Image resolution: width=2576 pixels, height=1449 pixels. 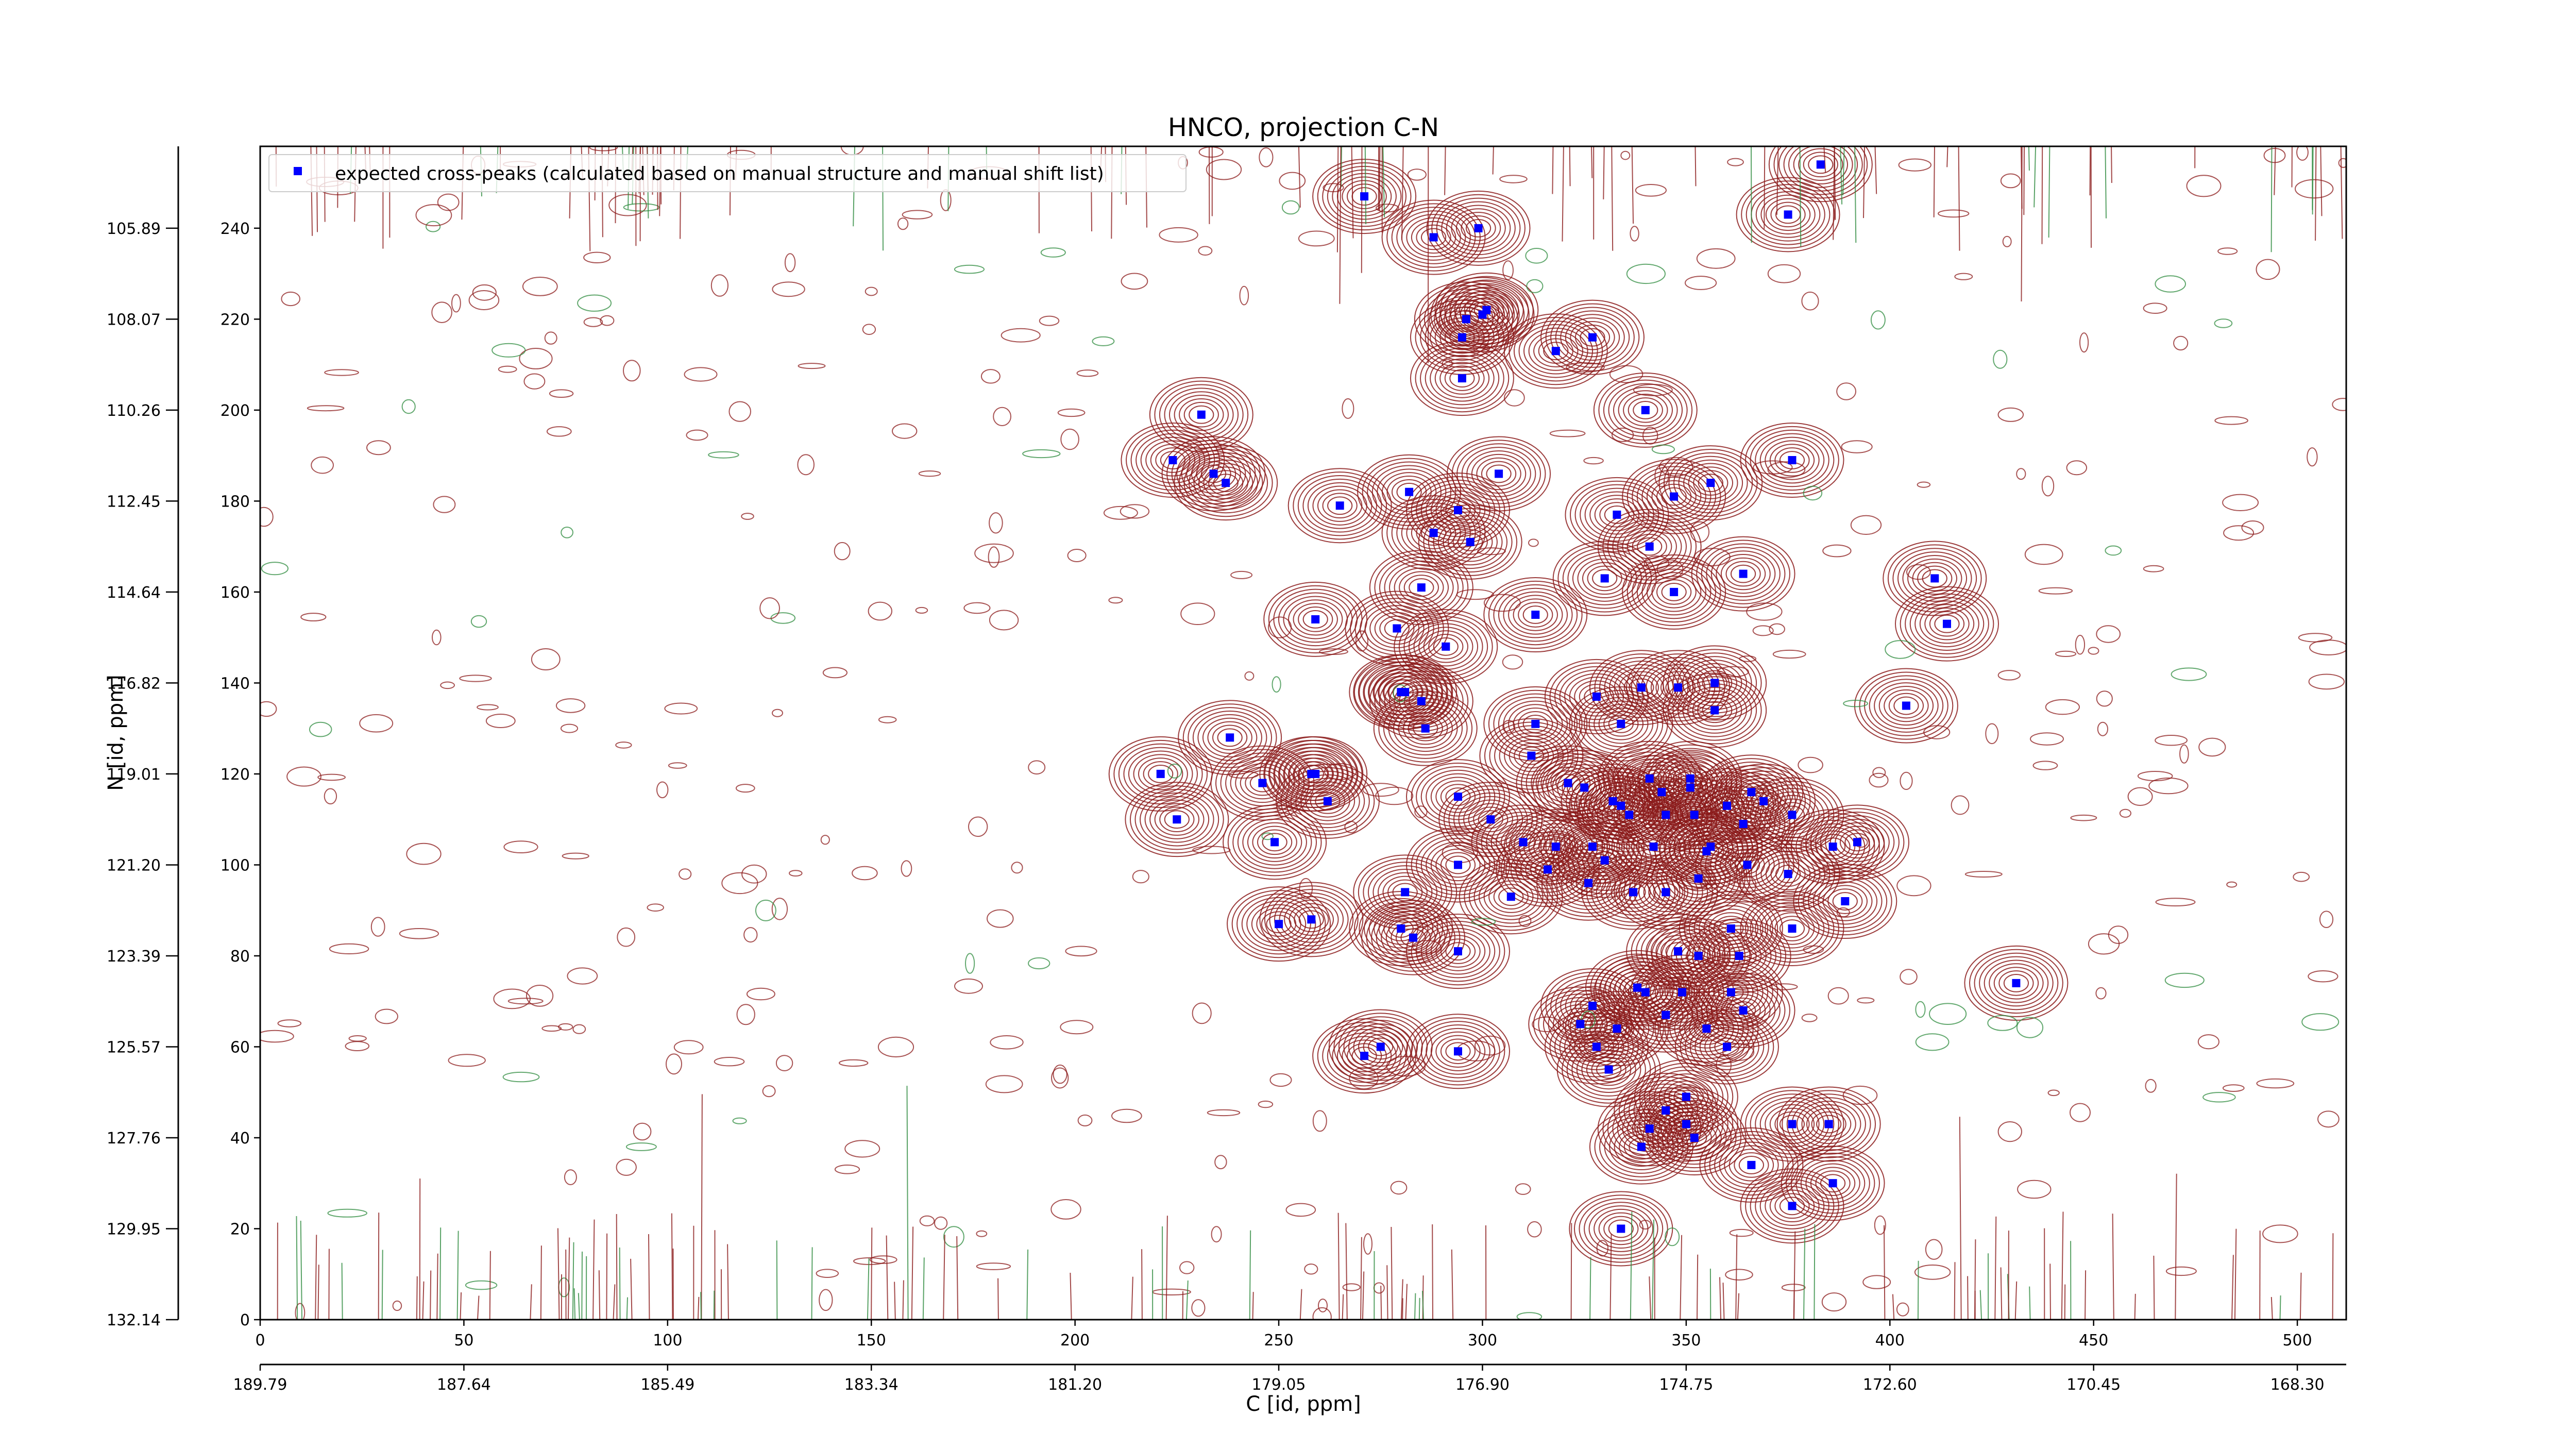 I want to click on y-tick-label: 100, so click(x=235, y=865).